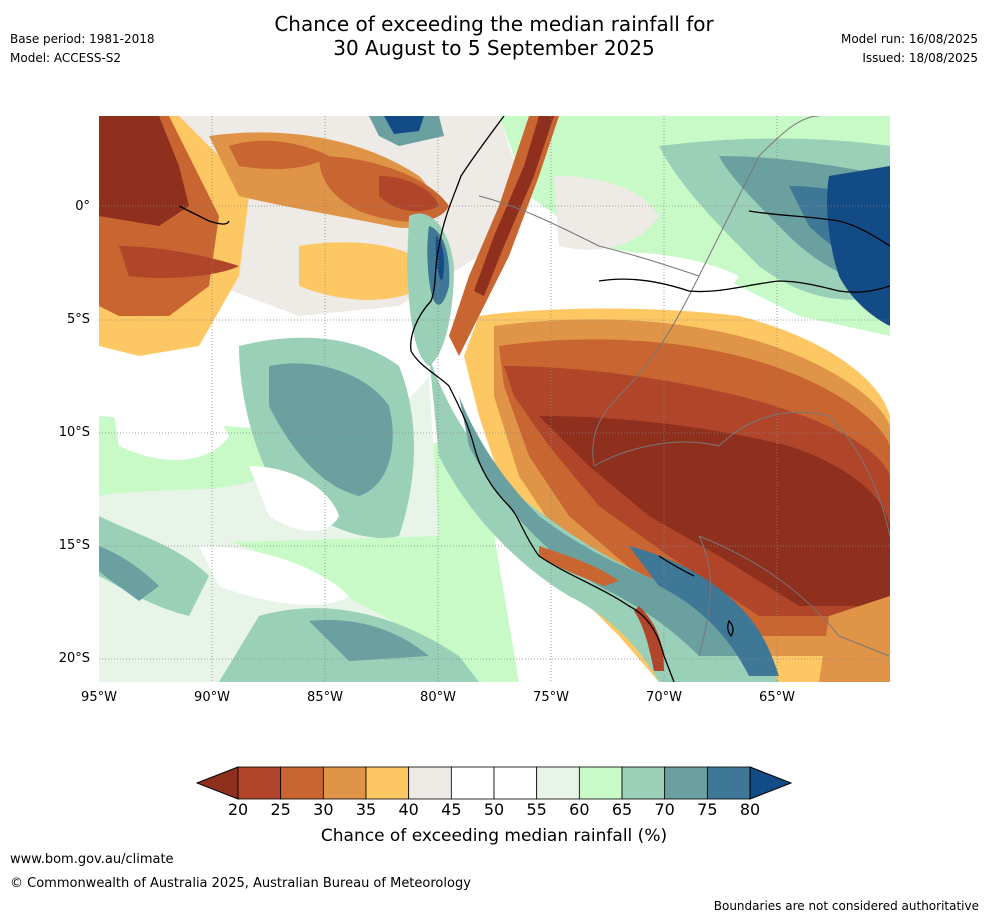 The height and width of the screenshot is (919, 988). Describe the element at coordinates (82, 206) in the screenshot. I see `lat-label-0: 0°` at that location.